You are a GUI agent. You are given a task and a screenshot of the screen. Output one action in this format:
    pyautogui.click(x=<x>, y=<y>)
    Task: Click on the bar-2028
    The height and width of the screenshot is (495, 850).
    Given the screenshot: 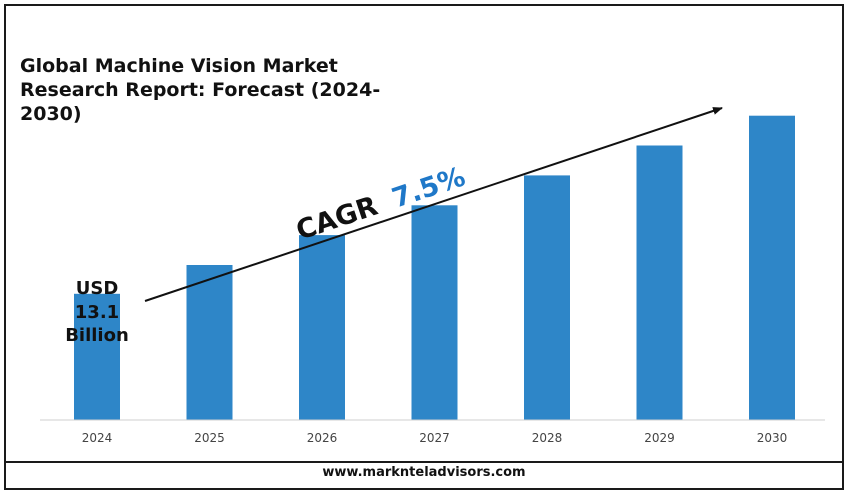 What is the action you would take?
    pyautogui.click(x=547, y=297)
    